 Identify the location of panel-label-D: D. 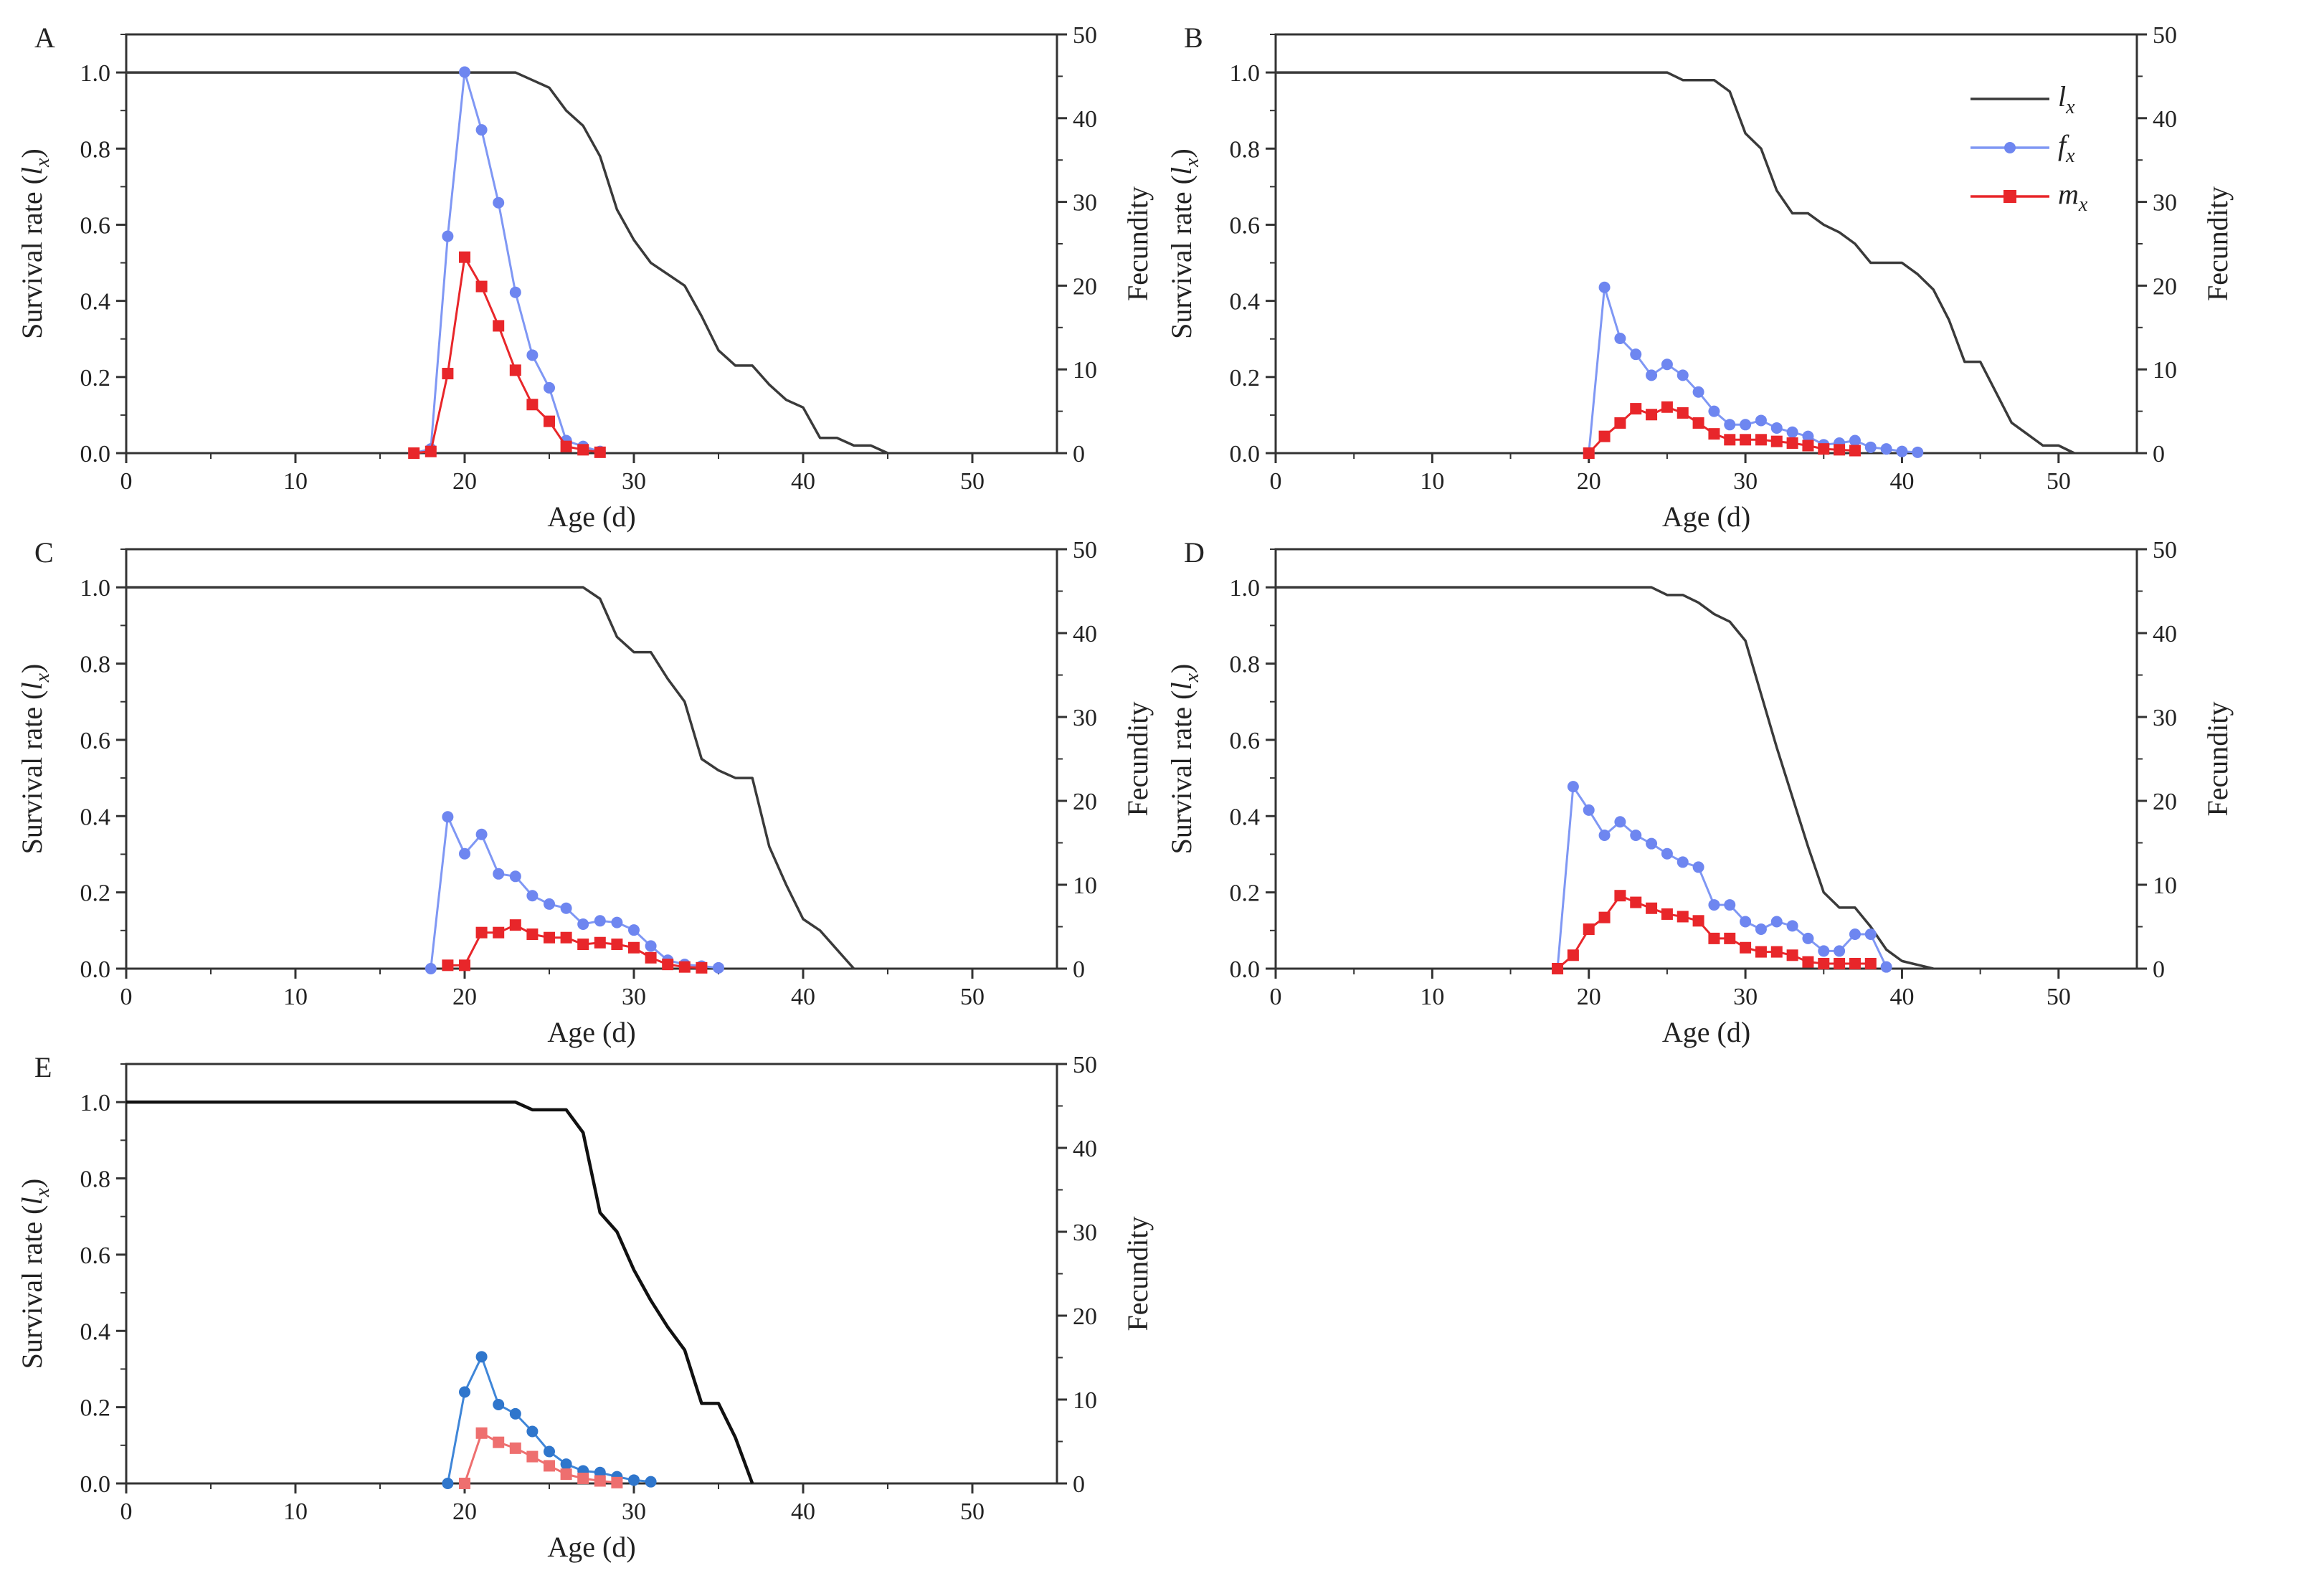
(1194, 552).